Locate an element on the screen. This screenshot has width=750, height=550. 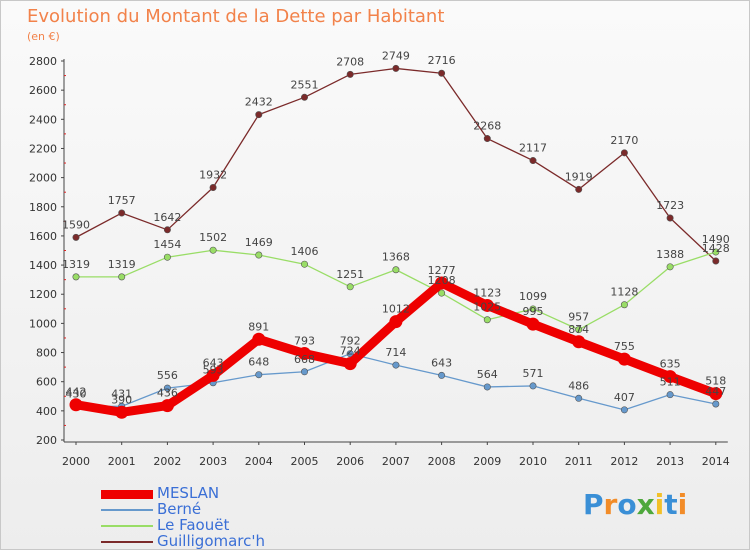
data-label-guilligomarch: 1428 is located at coordinates (716, 248).